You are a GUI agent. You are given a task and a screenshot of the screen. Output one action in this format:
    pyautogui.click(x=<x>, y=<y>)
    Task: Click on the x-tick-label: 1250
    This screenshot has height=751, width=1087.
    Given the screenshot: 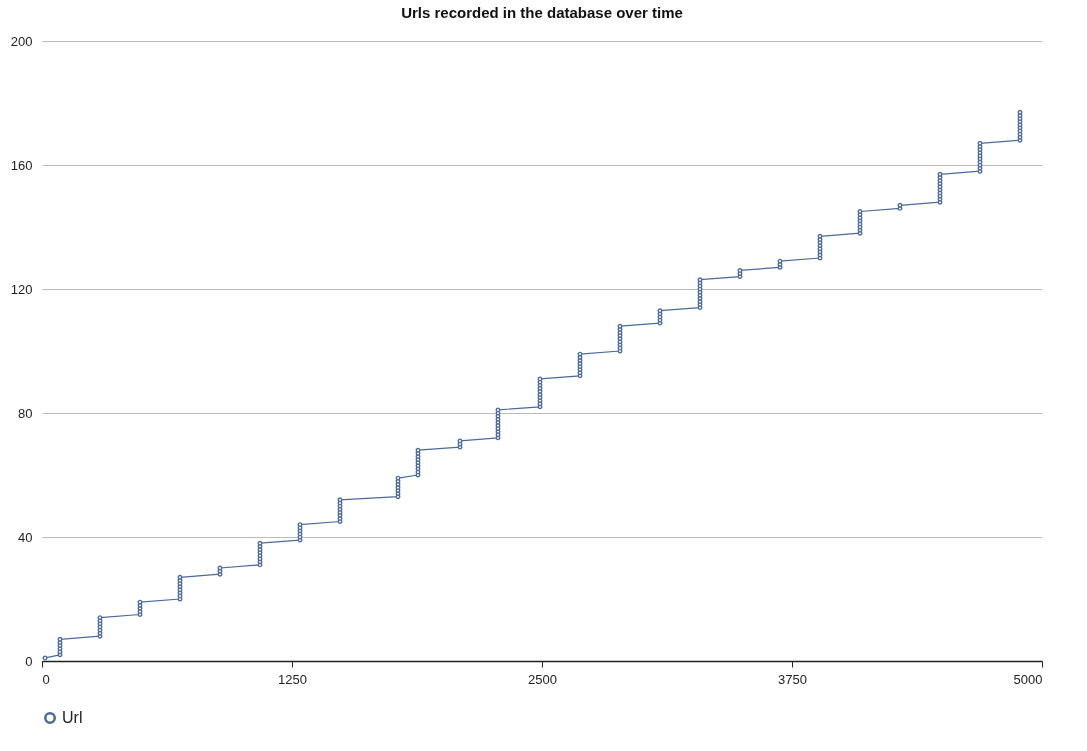 What is the action you would take?
    pyautogui.click(x=292, y=679)
    